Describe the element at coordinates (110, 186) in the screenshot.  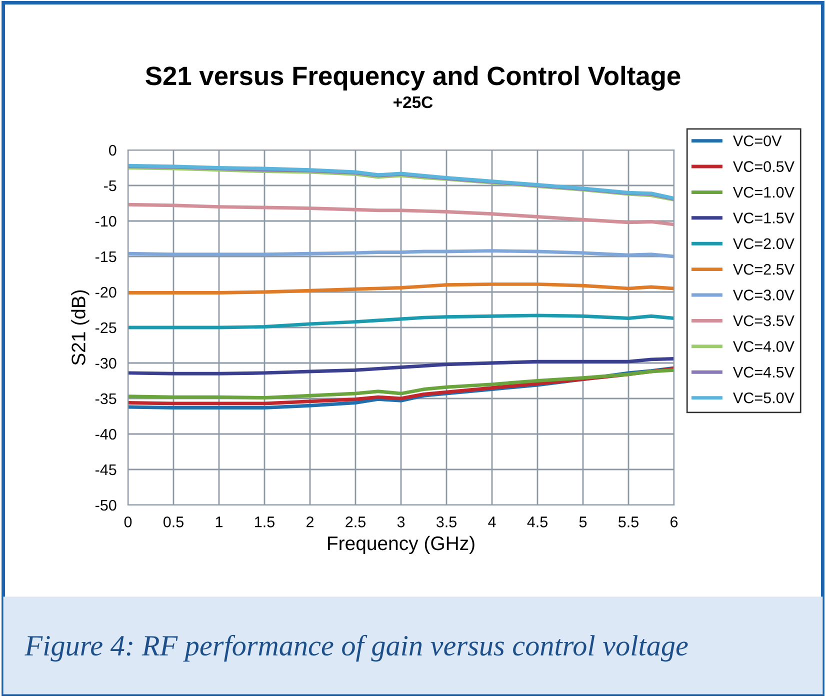
I see `y-tick-label: -5` at that location.